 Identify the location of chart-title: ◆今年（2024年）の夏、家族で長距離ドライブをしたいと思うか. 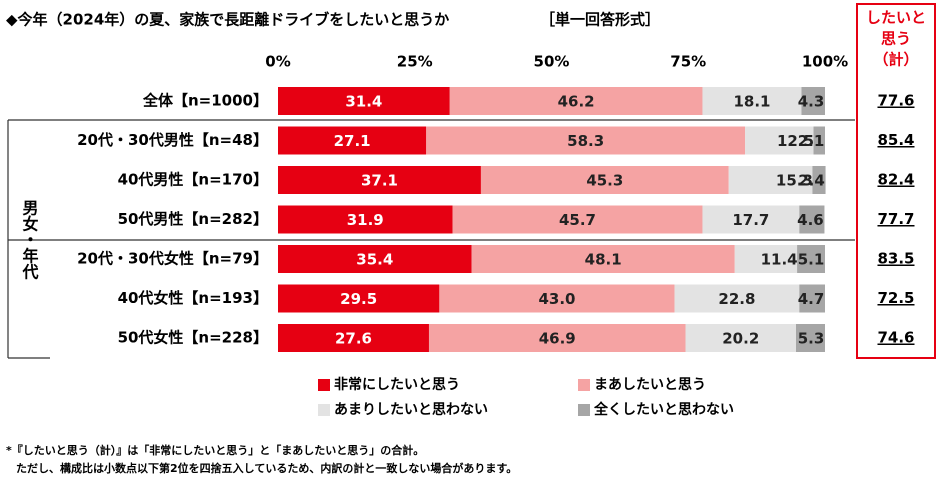
(227, 20).